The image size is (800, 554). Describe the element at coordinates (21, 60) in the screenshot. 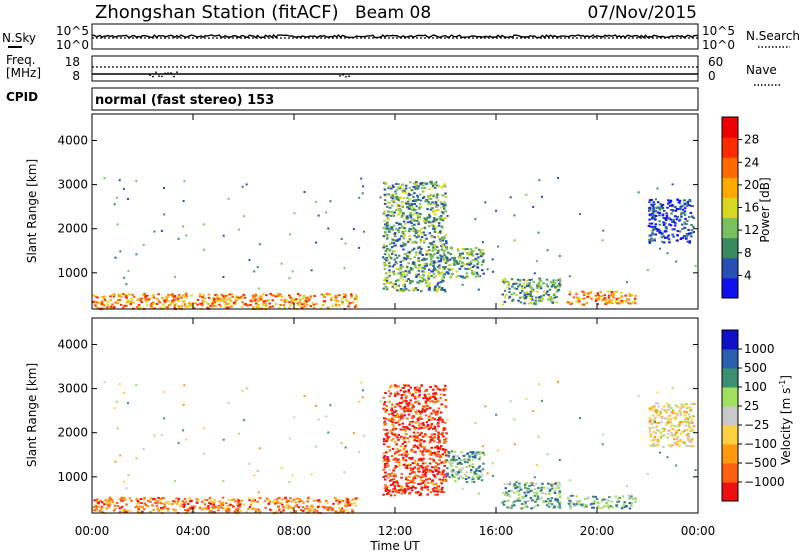

I see `freq-label: Freq.` at that location.